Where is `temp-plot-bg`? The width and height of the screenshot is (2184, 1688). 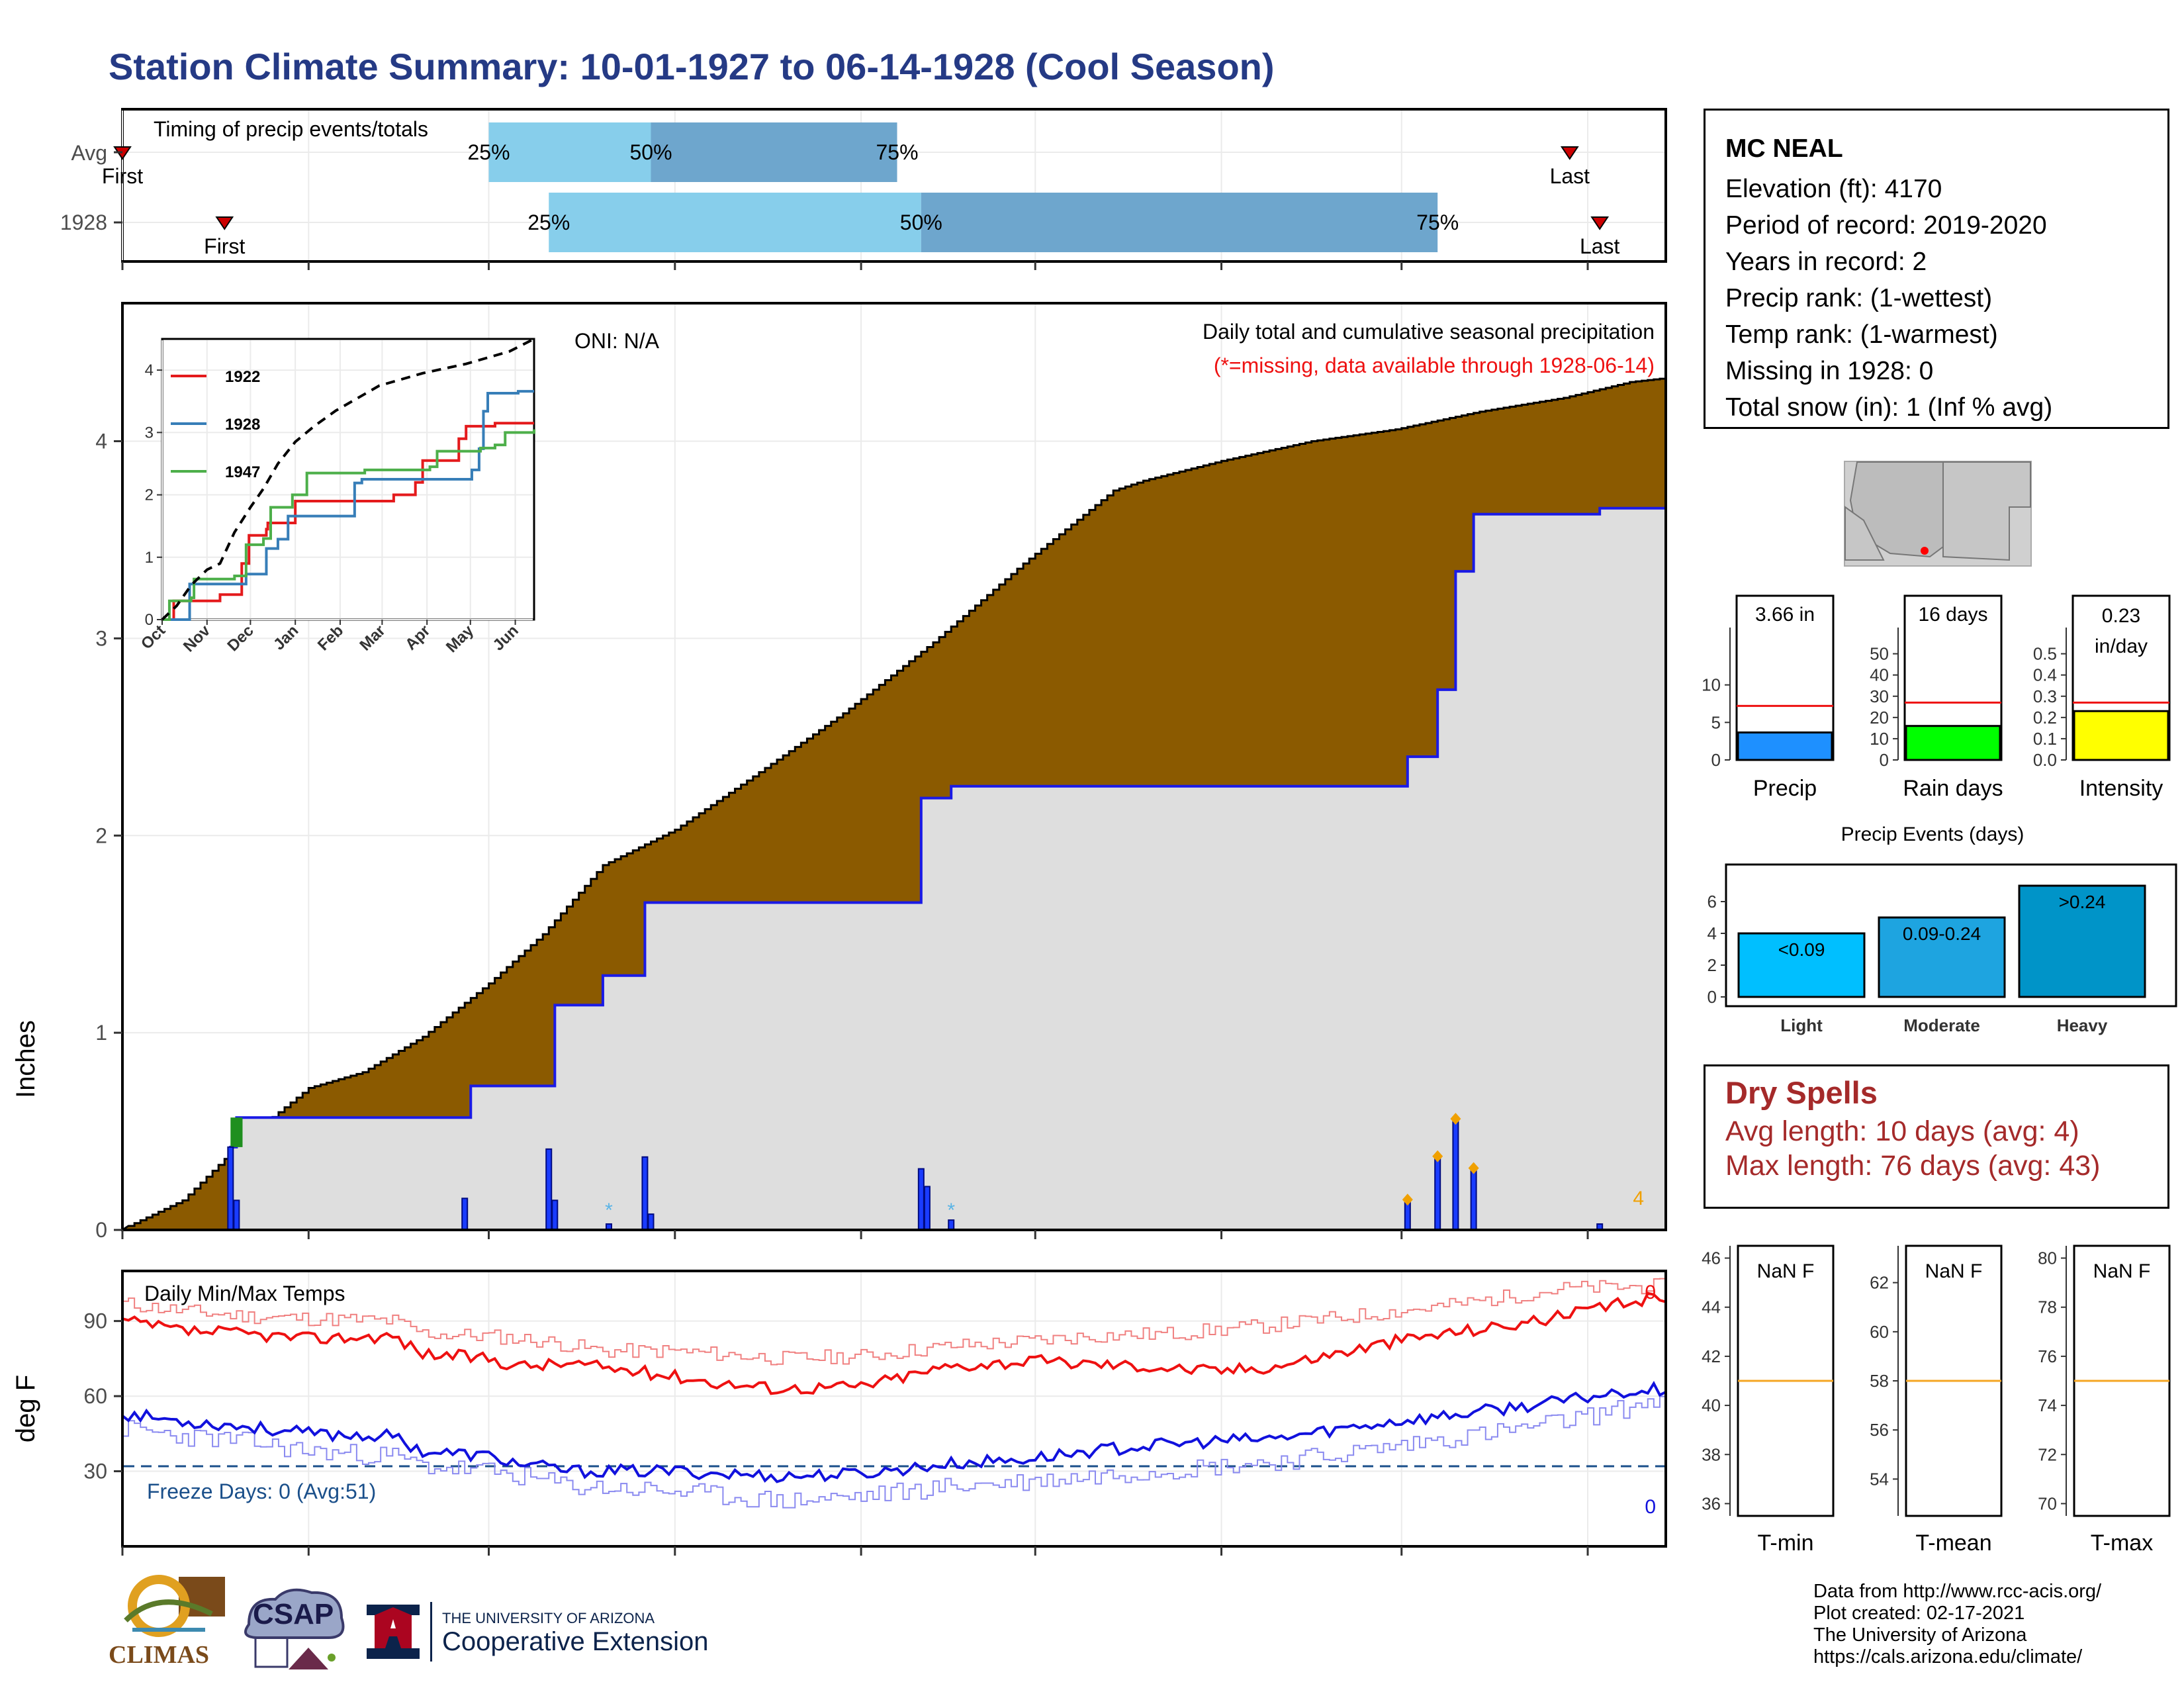
temp-plot-bg is located at coordinates (894, 1408).